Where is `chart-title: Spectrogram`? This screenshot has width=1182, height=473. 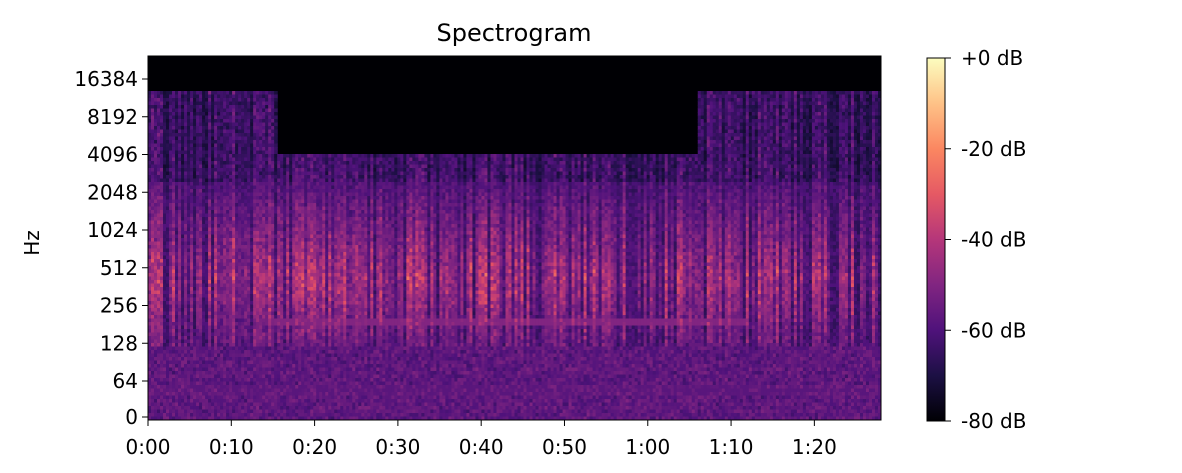
chart-title: Spectrogram is located at coordinates (513, 33).